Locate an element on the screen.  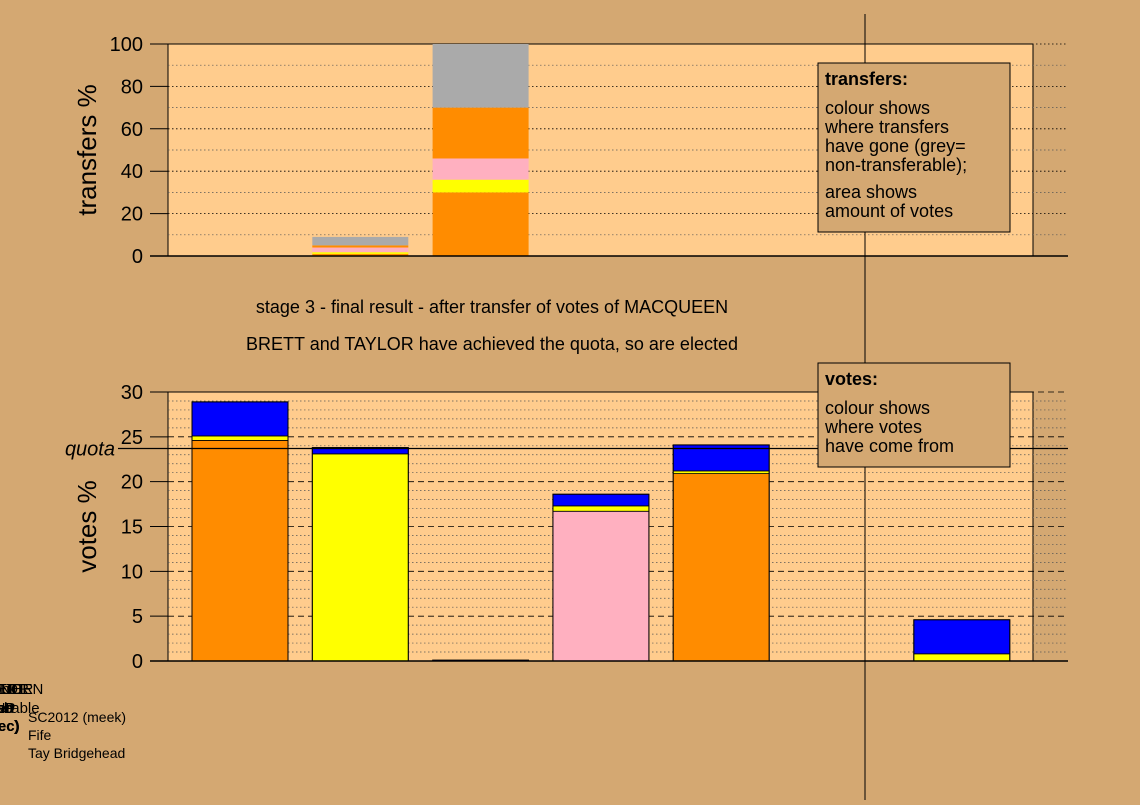
y-tick-label: 100 is located at coordinates (126, 45).